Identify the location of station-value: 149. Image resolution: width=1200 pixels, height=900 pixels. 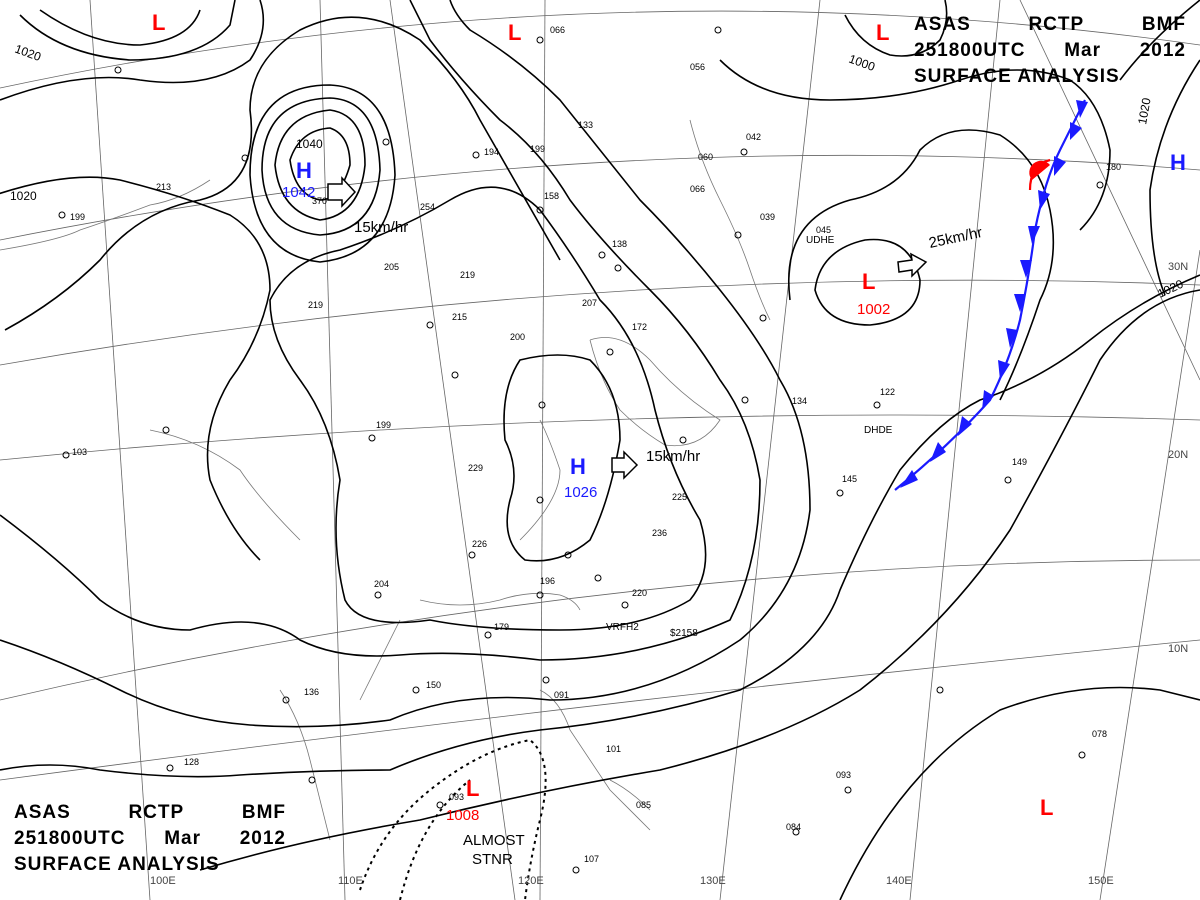
(1019, 462).